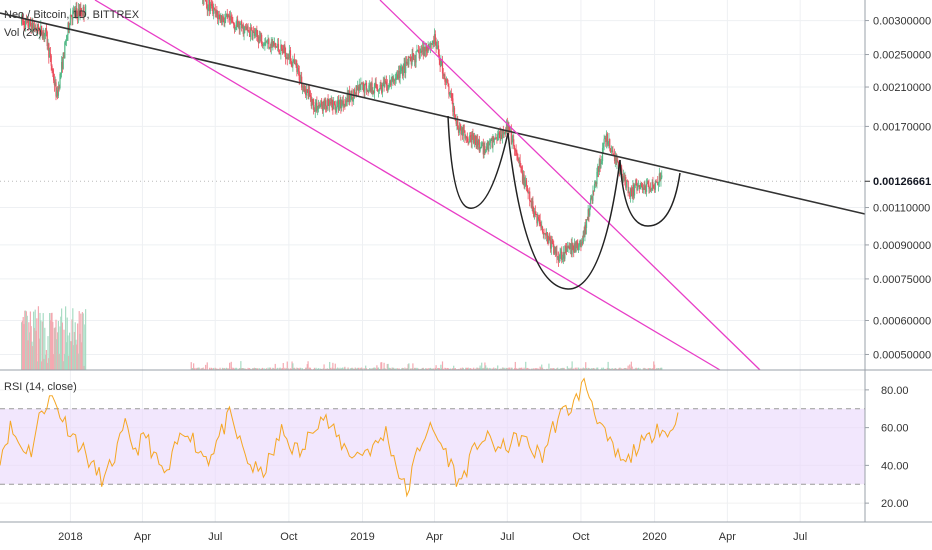  Describe the element at coordinates (902, 280) in the screenshot. I see `price-tick-label: 0.00075000` at that location.